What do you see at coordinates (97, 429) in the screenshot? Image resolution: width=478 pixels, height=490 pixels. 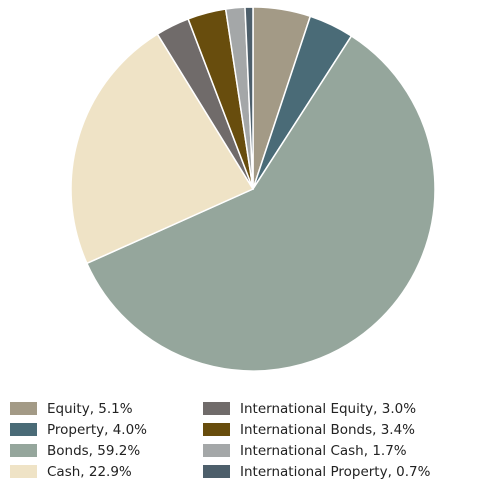 I see `legend-label: Property, 4.0%` at bounding box center [97, 429].